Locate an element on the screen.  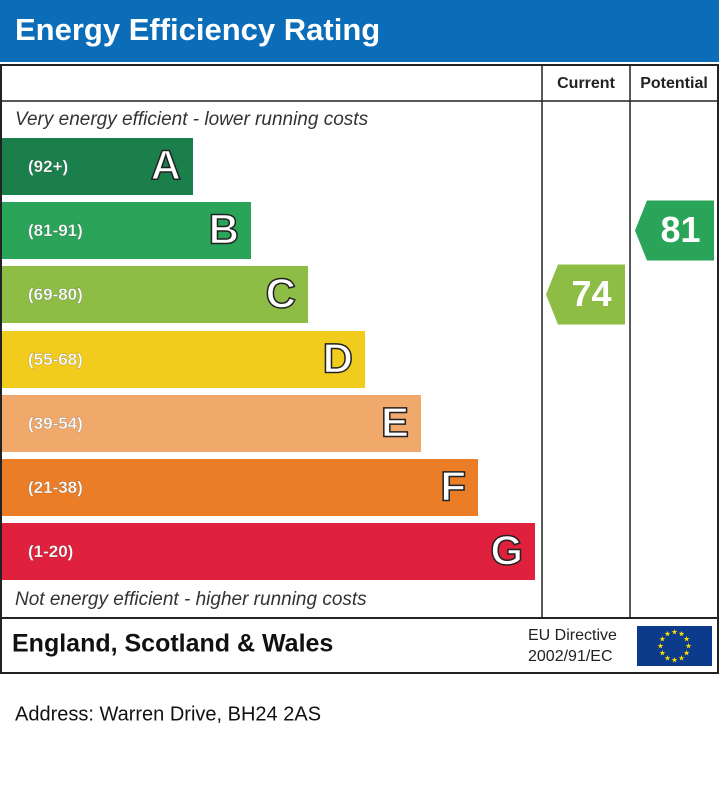
column-header: Potential is located at coordinates (674, 83).